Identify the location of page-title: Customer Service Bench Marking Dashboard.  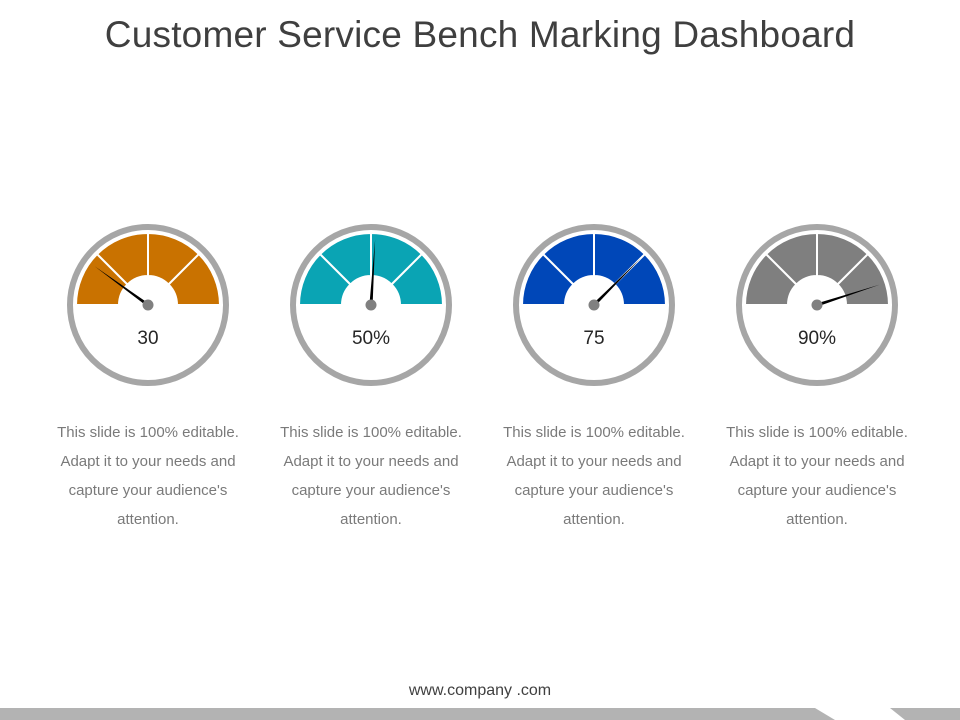
(480, 34).